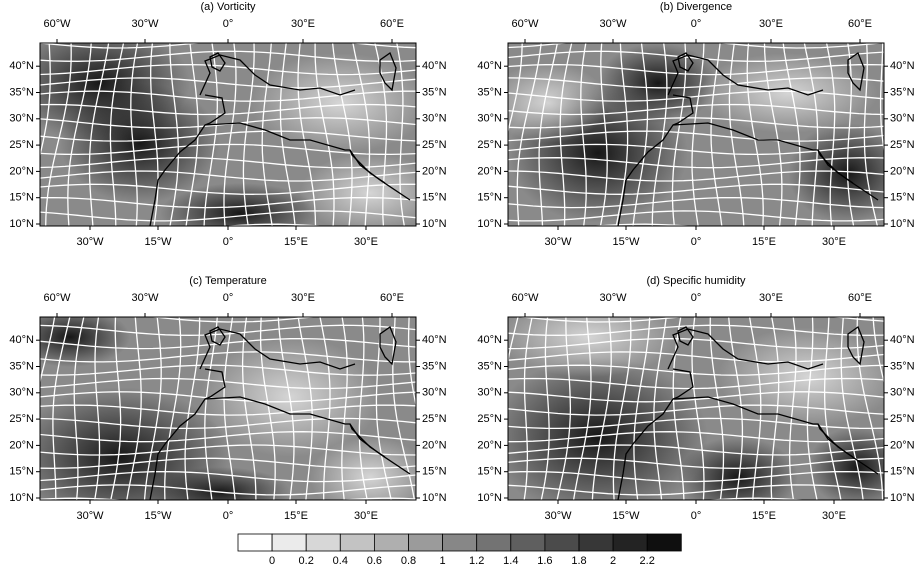 This screenshot has height=568, width=923. What do you see at coordinates (306, 561) in the screenshot?
I see `colorbar-label: 0.2` at bounding box center [306, 561].